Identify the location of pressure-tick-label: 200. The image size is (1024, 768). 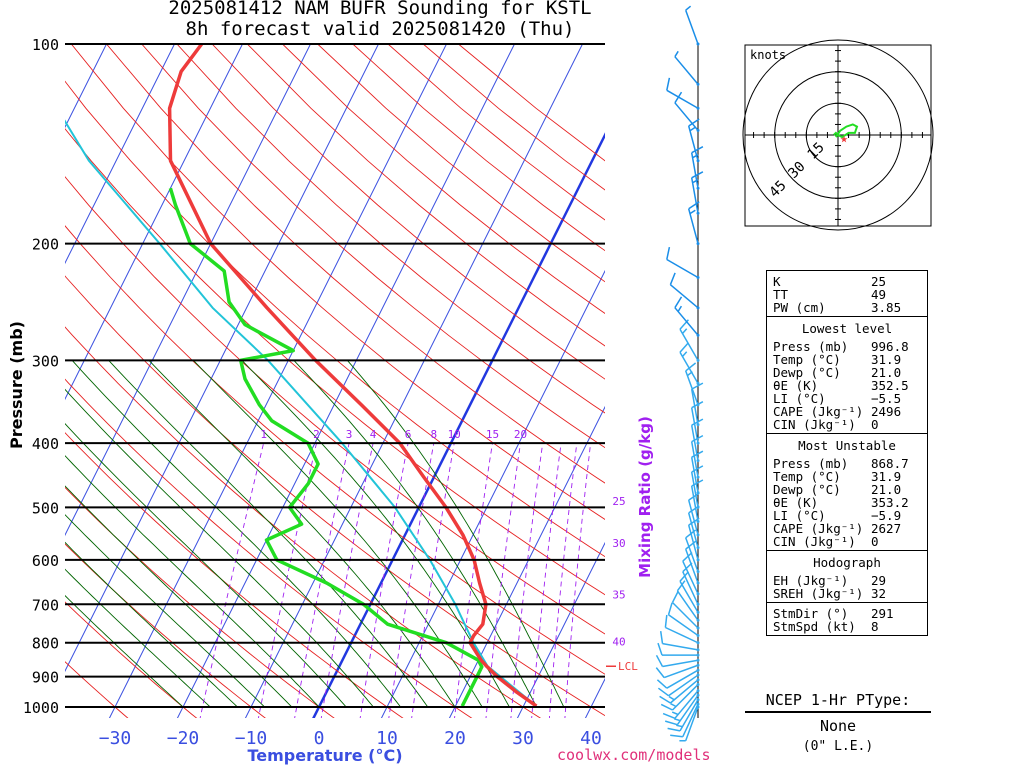
(45, 245).